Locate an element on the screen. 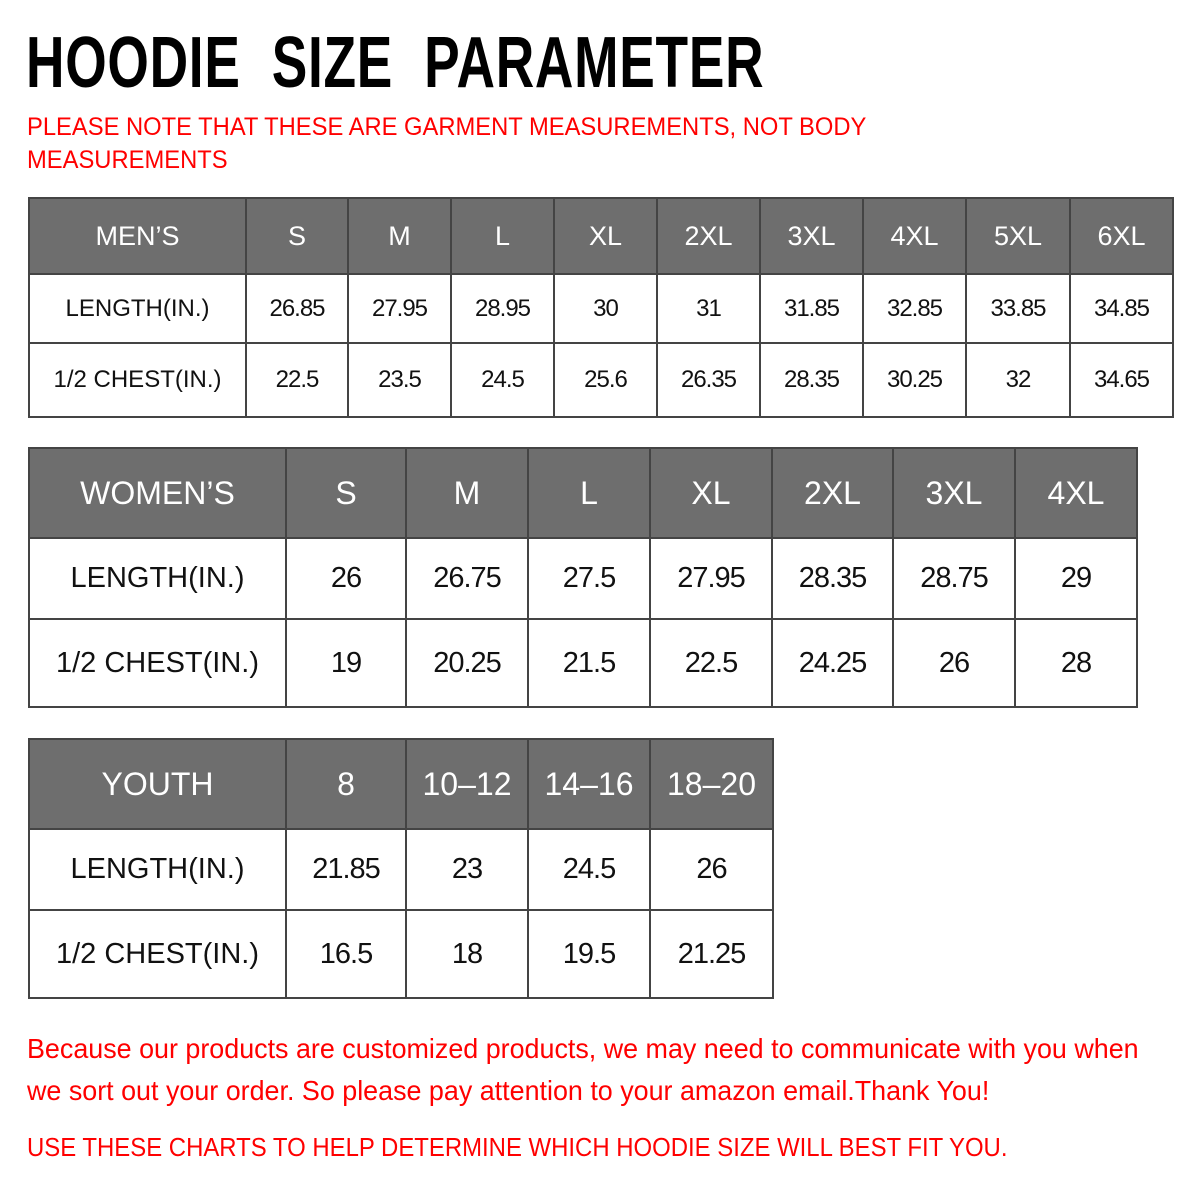 This screenshot has height=1200, width=1200. measurement-value: 16.5 is located at coordinates (346, 954).